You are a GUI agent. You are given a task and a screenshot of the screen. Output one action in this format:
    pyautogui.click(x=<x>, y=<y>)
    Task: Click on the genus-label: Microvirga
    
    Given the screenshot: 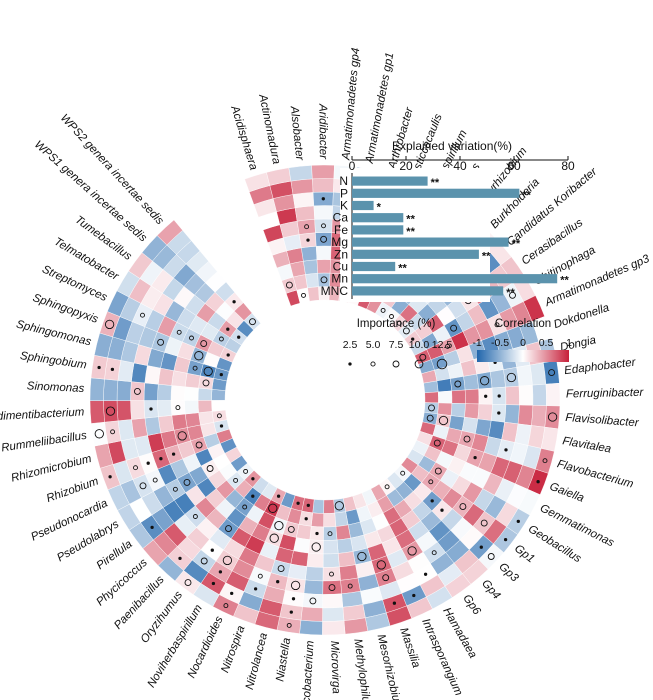 What is the action you would take?
    pyautogui.click(x=335, y=667)
    